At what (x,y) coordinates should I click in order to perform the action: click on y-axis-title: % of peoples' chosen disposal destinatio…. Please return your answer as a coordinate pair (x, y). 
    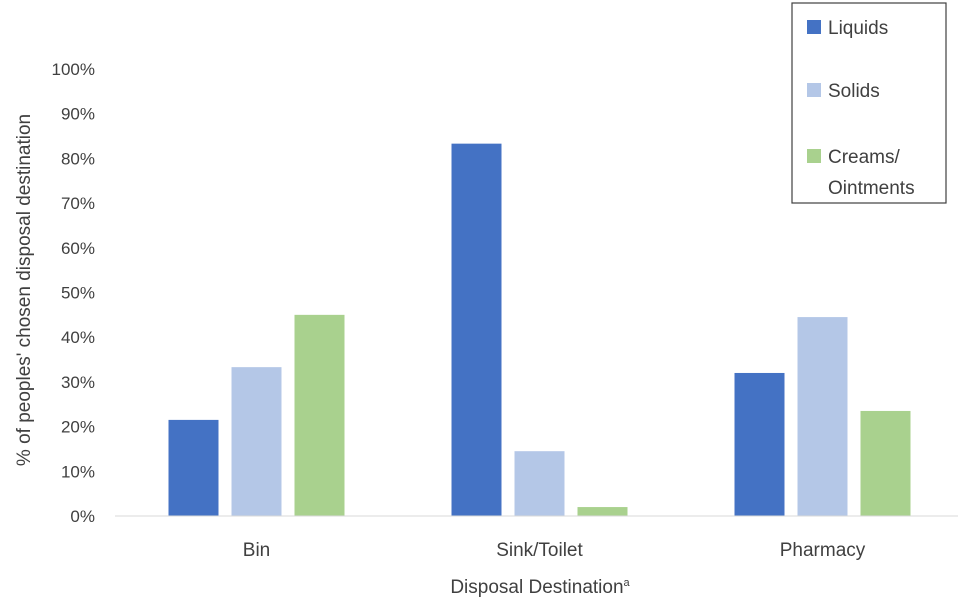
    Looking at the image, I should click on (24, 290).